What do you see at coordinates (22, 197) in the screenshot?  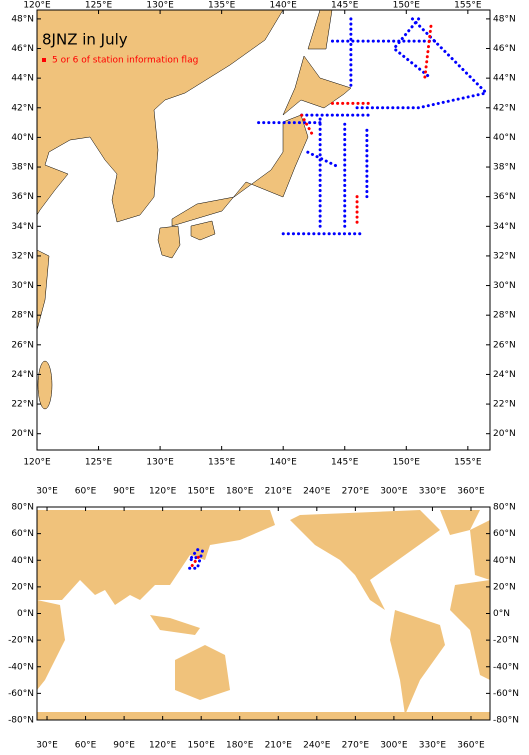 I see `y-tick-label: 36°N` at bounding box center [22, 197].